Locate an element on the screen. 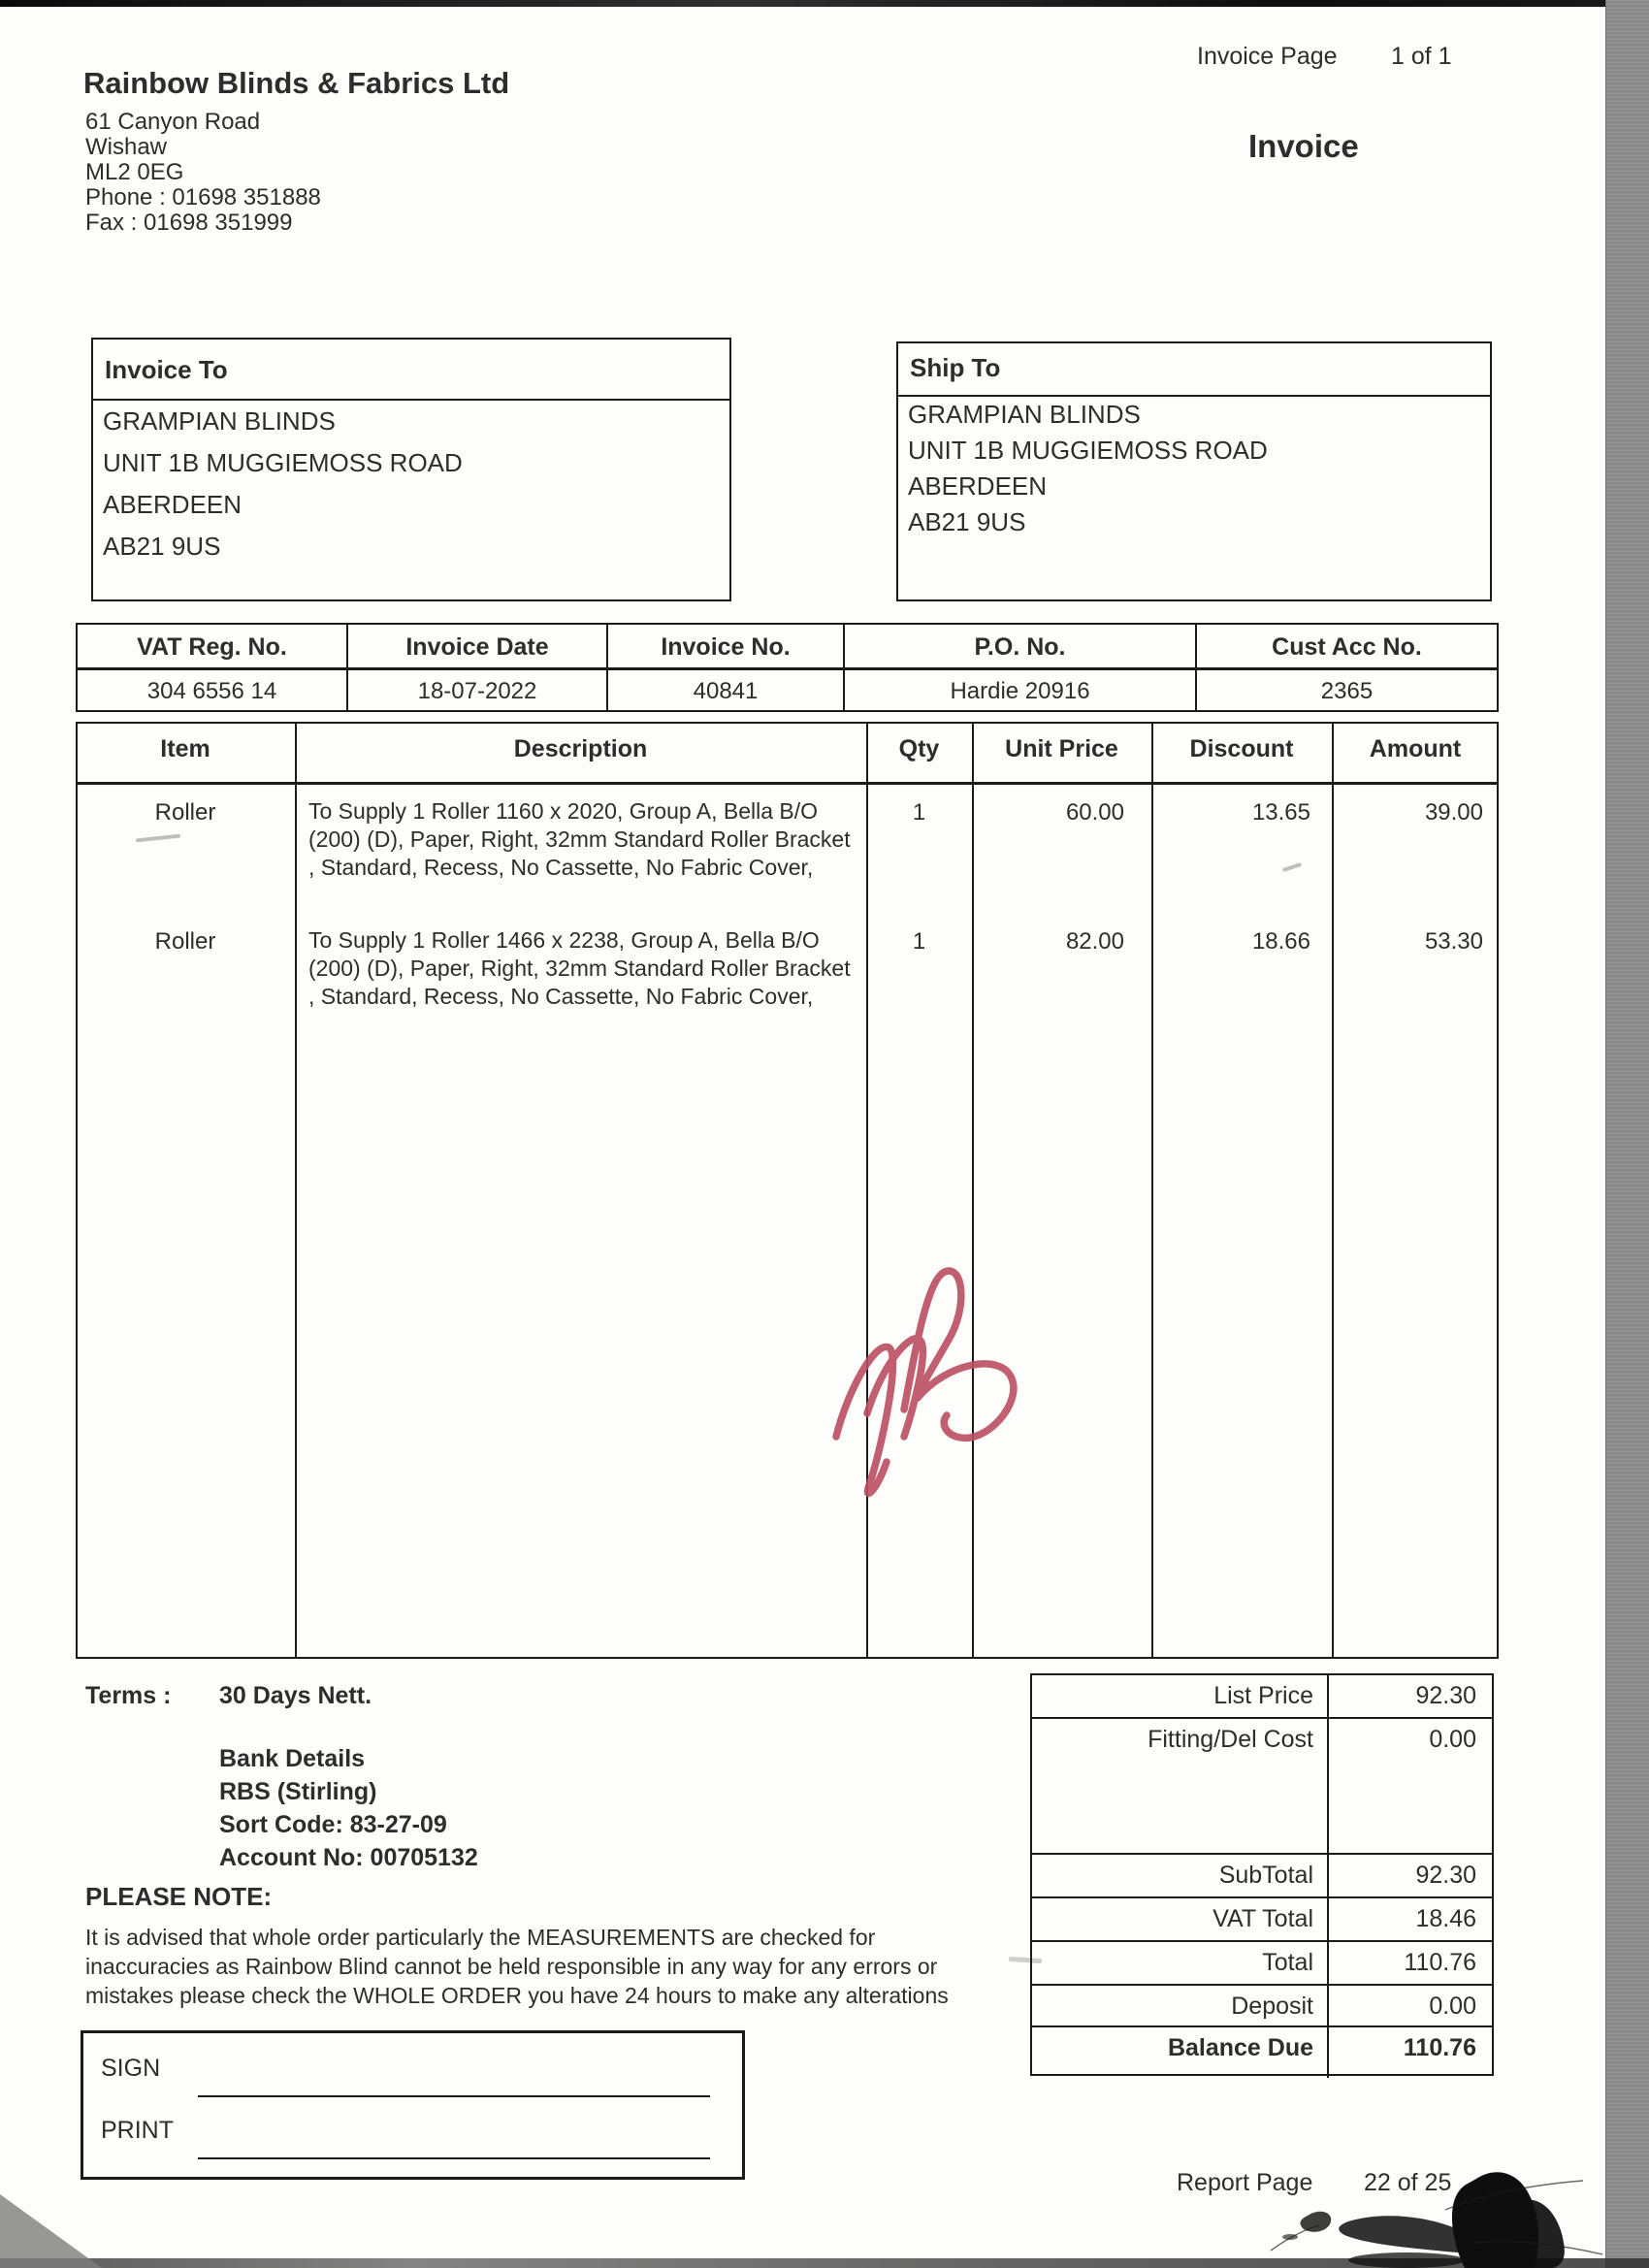 The width and height of the screenshot is (1649, 2268). meta-header-po-no: P.O. No. is located at coordinates (1021, 646).